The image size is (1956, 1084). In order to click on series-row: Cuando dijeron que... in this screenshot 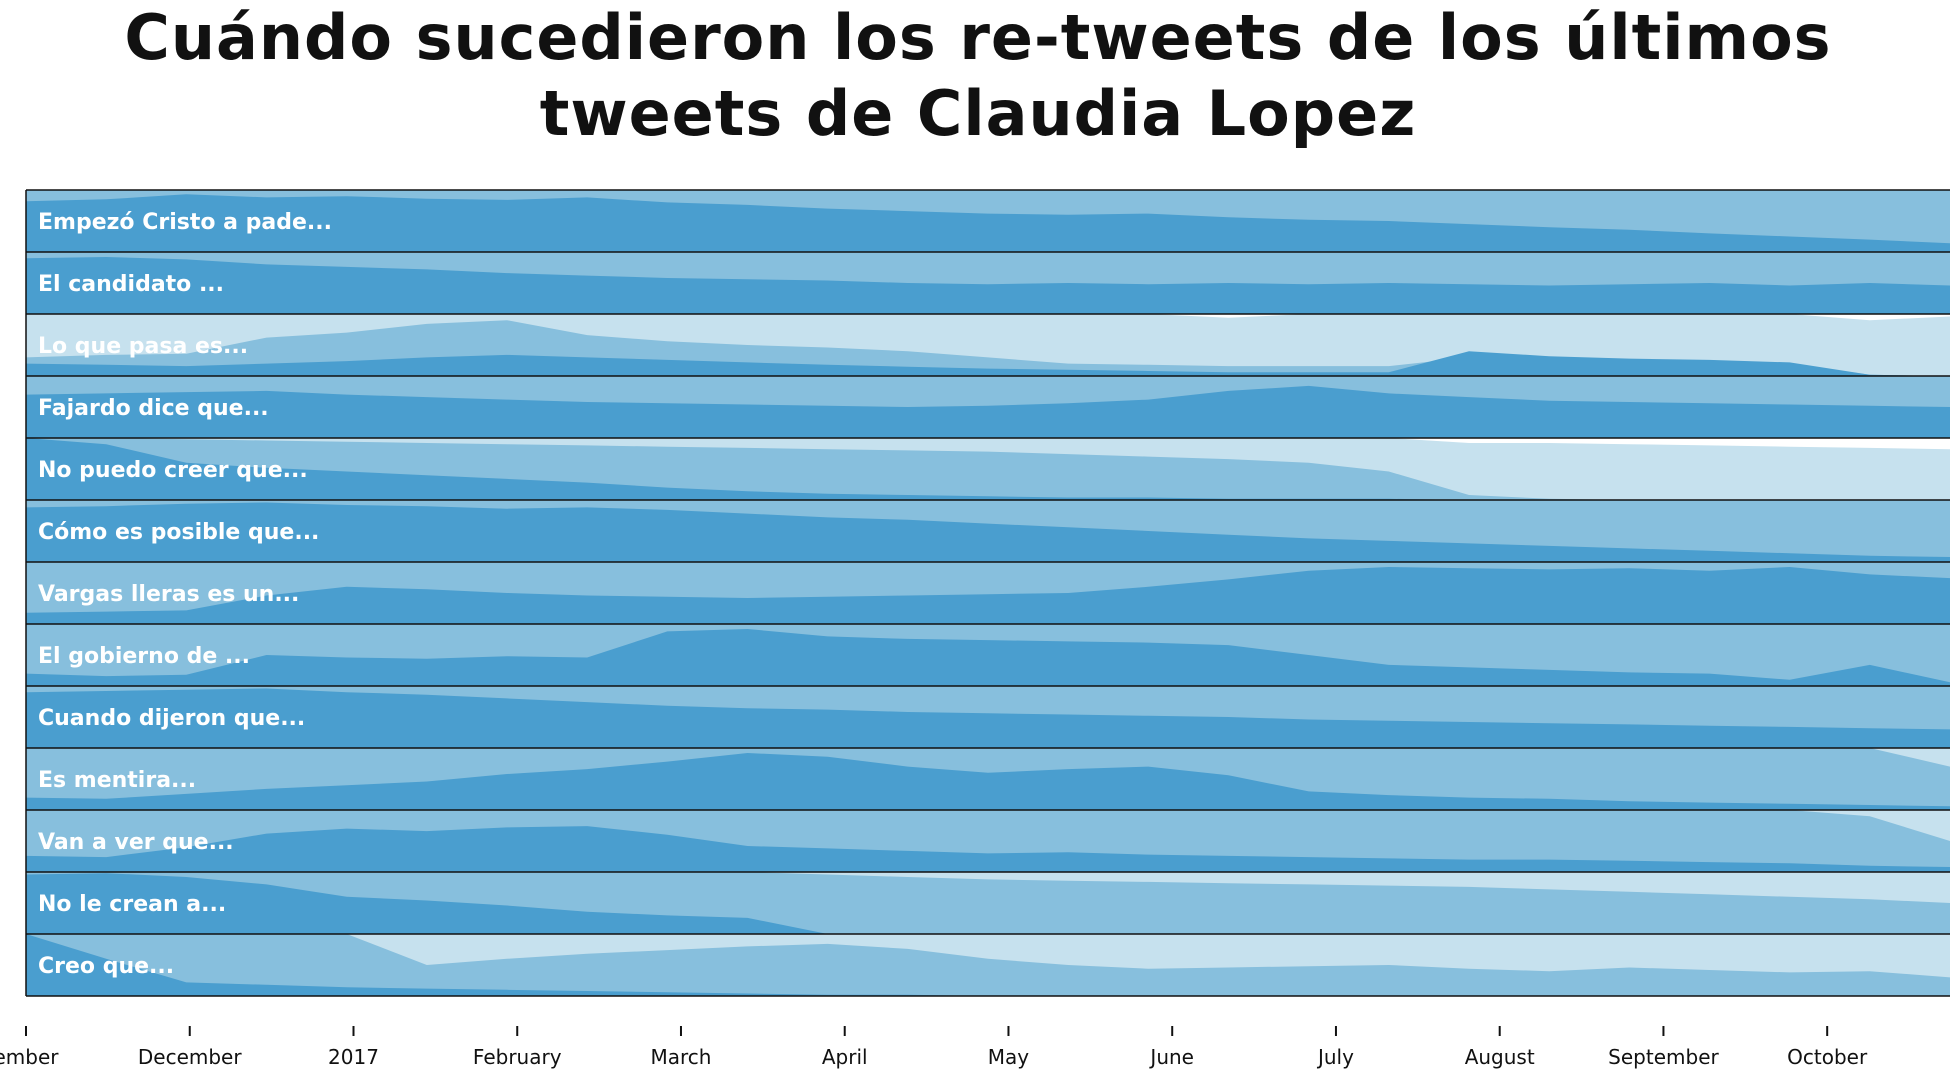, I will do `click(988, 716)`.